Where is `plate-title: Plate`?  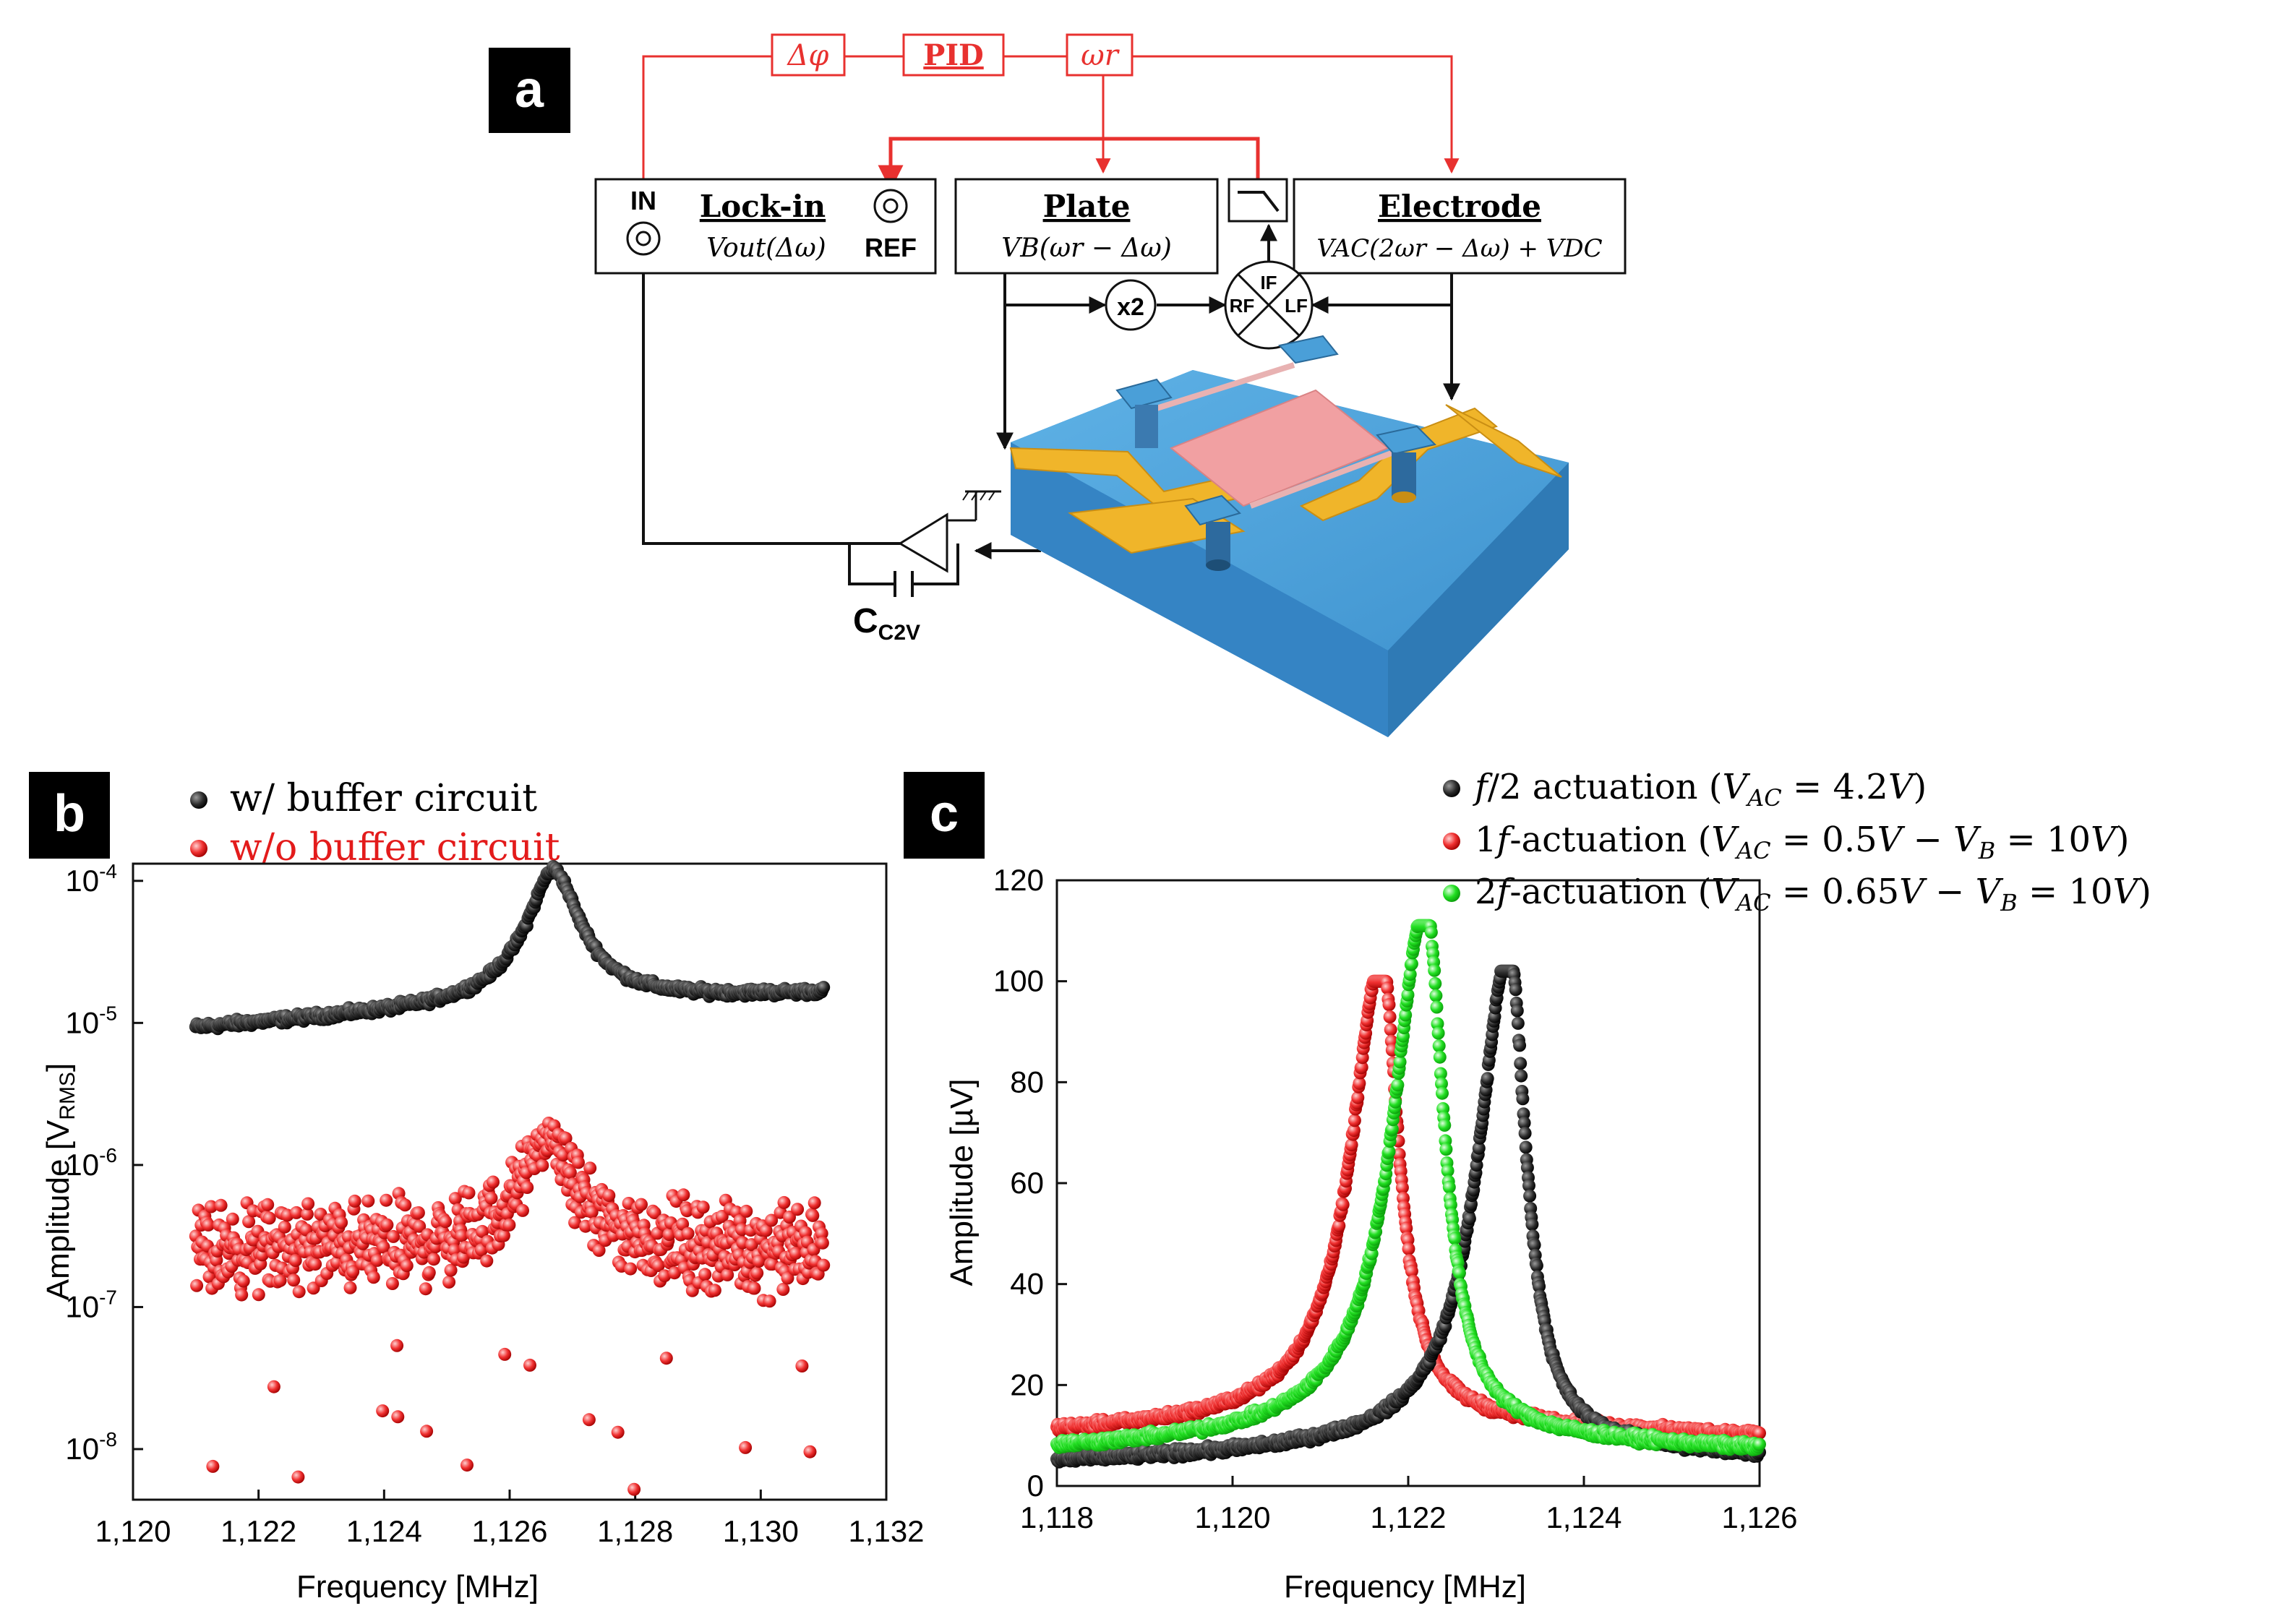 plate-title: Plate is located at coordinates (1087, 206).